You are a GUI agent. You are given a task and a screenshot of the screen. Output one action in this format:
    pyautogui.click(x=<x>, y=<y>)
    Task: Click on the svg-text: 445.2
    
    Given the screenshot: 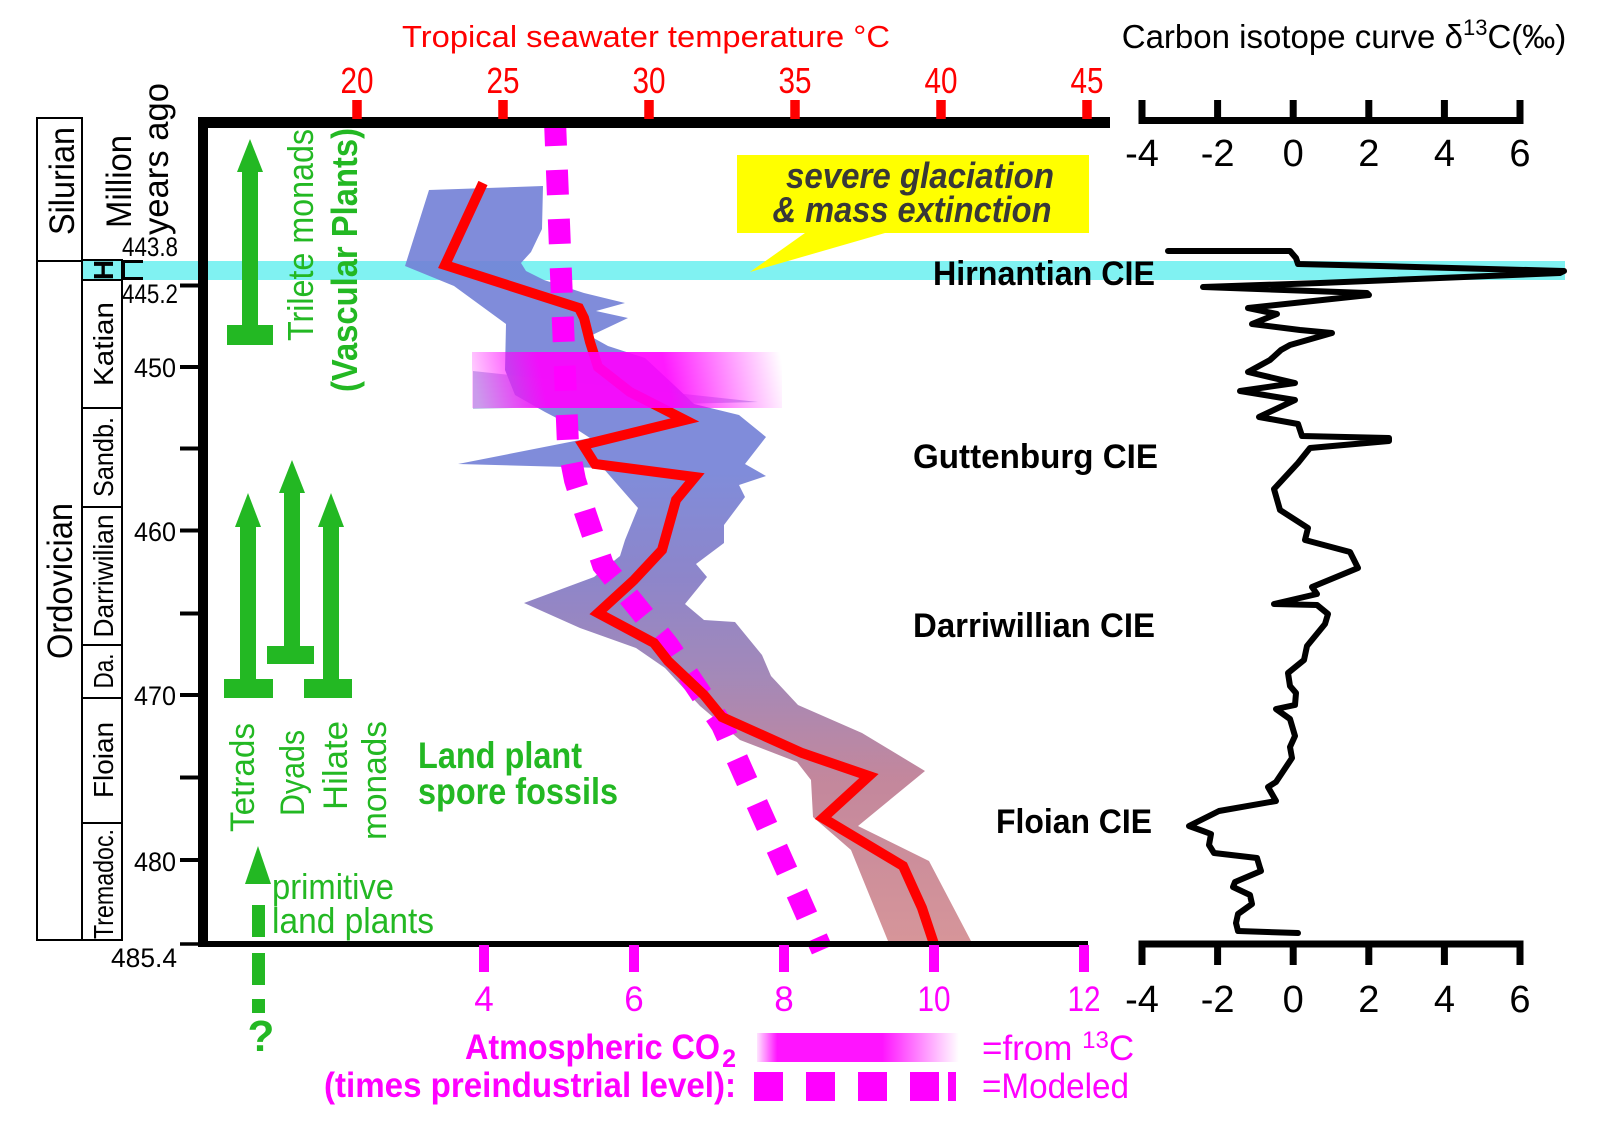 What is the action you would take?
    pyautogui.click(x=150, y=294)
    